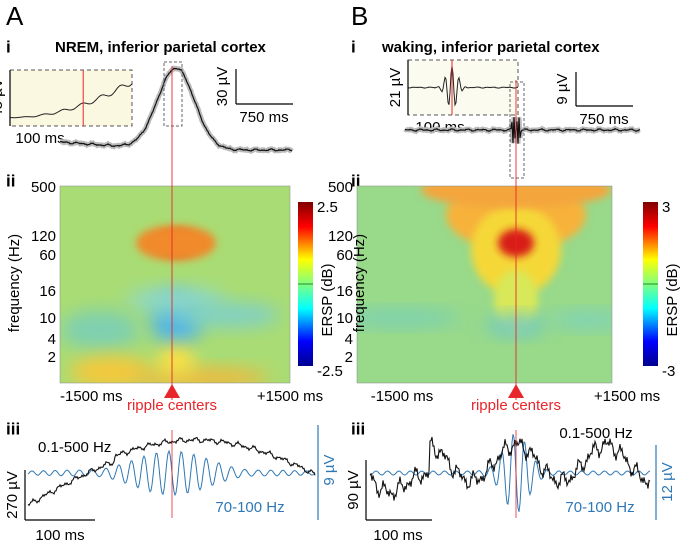 This screenshot has width=682, height=544. Describe the element at coordinates (329, 469) in the screenshot. I see `scale-blue: 9 µV` at that location.